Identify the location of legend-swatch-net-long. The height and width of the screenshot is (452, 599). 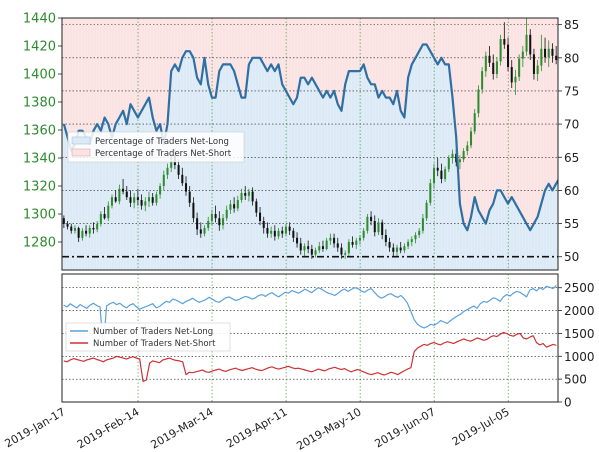
(81, 140).